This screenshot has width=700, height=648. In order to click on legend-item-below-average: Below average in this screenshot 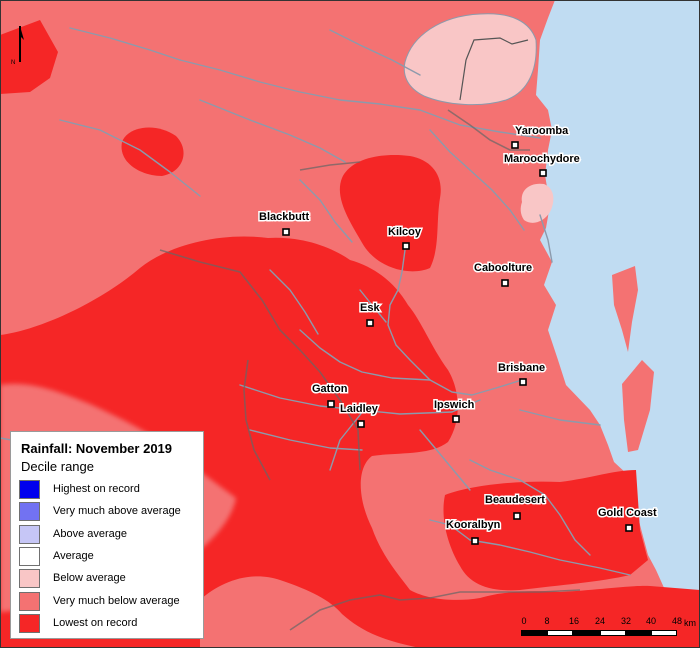, I will do `click(111, 579)`.